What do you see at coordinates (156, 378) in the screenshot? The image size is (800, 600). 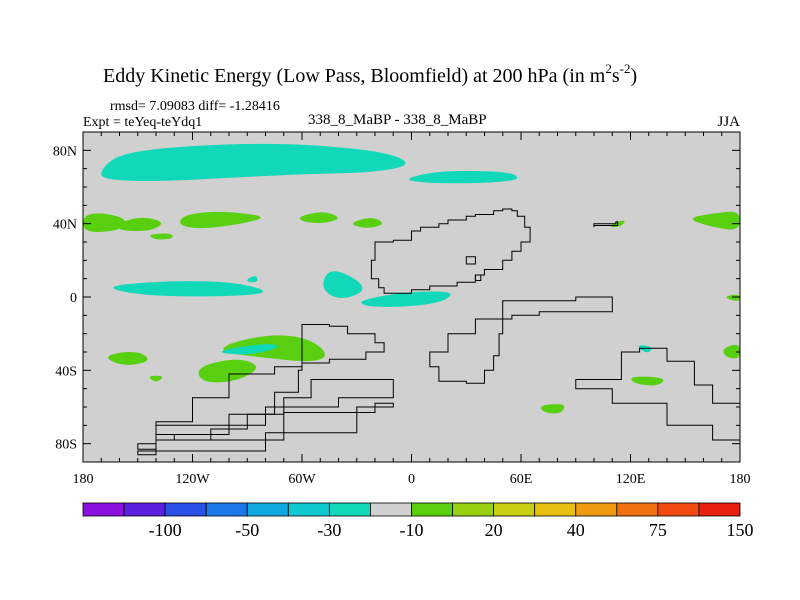 I see `contour-region-s-pacific-45s-small` at bounding box center [156, 378].